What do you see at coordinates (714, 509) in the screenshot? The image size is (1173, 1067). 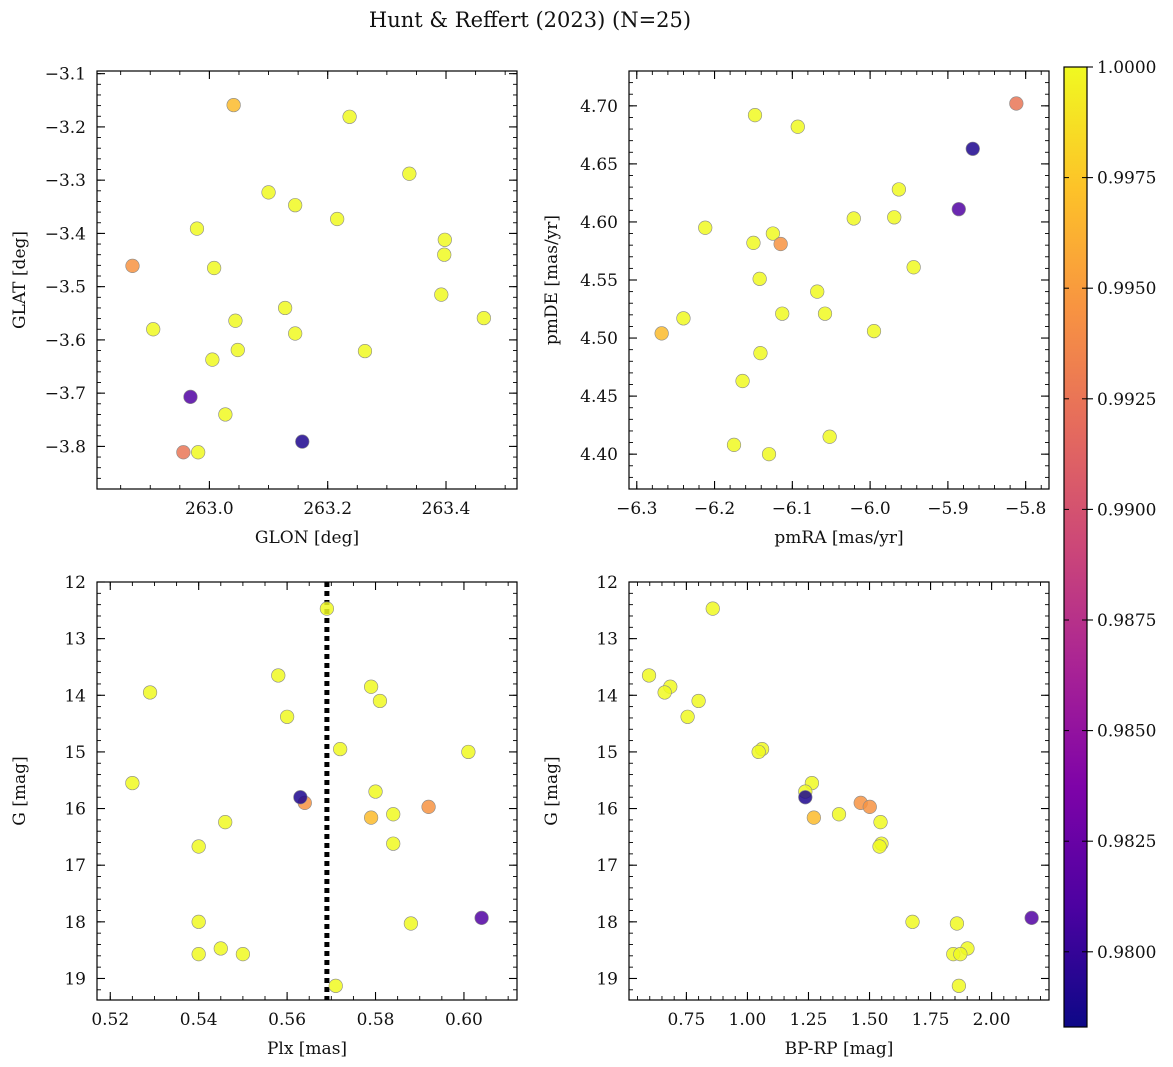 I see `x-tick-label: −6.2` at bounding box center [714, 509].